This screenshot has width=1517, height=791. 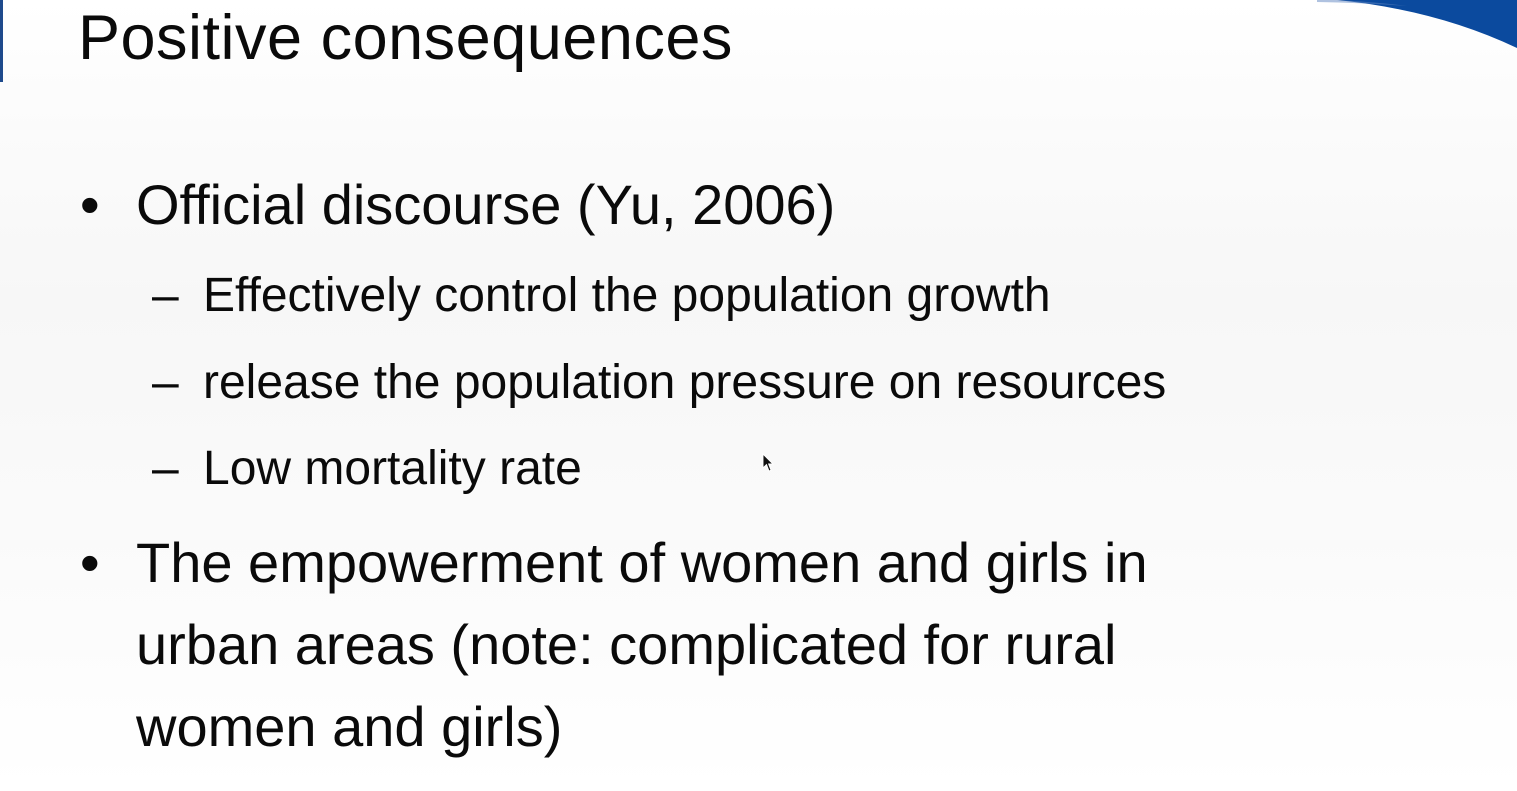 I want to click on sub-item-text: Low mortality rate, so click(x=392, y=468).